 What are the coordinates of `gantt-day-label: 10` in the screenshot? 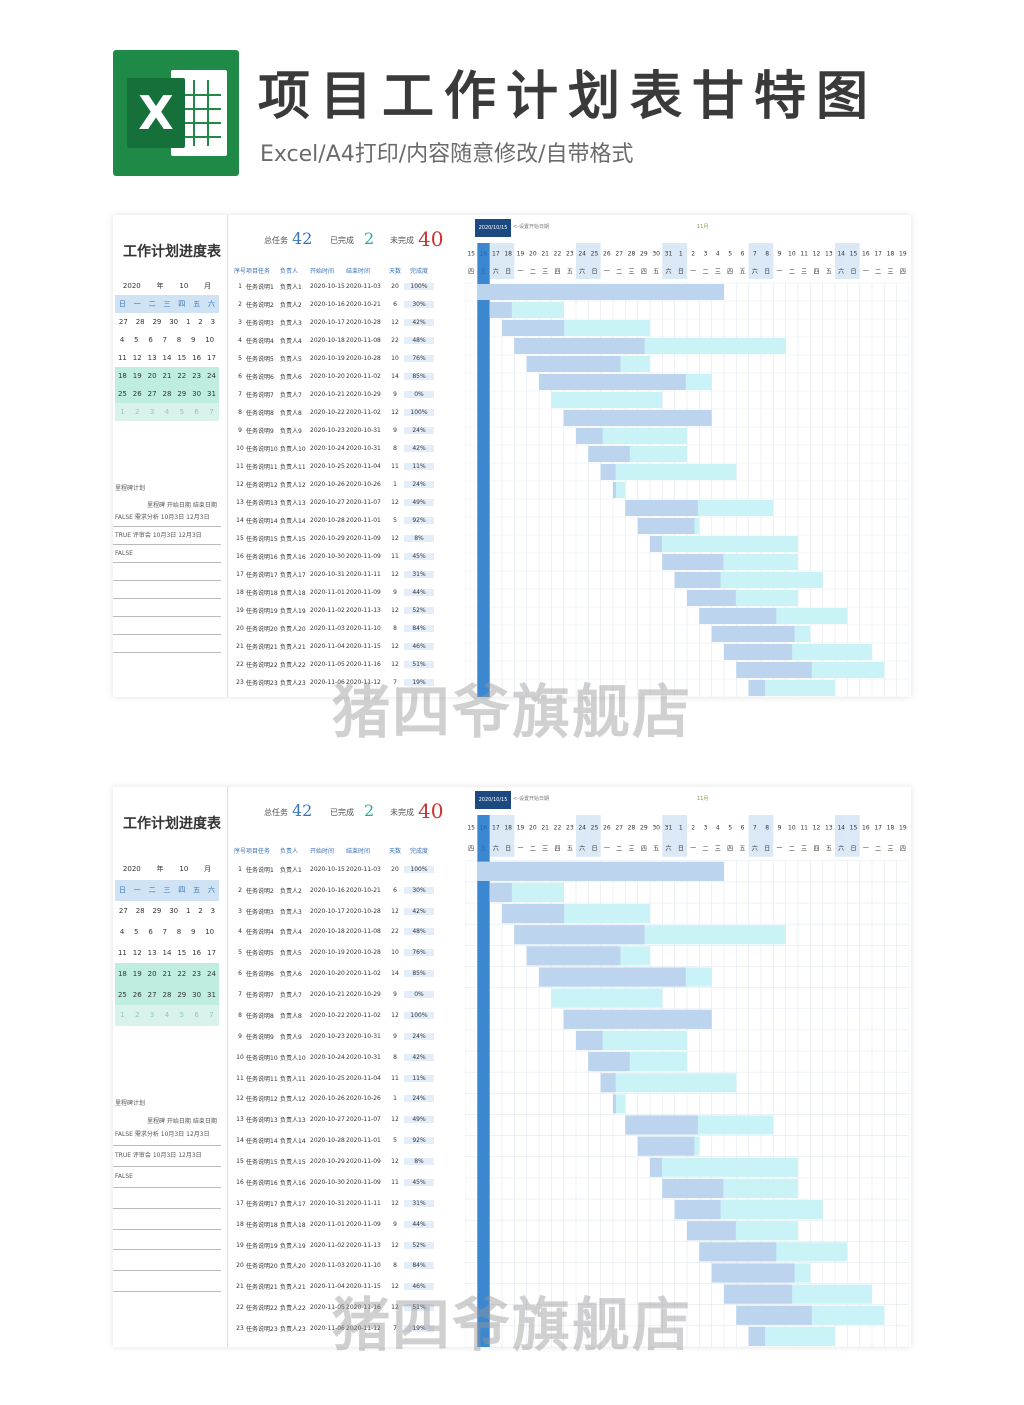 It's located at (792, 828).